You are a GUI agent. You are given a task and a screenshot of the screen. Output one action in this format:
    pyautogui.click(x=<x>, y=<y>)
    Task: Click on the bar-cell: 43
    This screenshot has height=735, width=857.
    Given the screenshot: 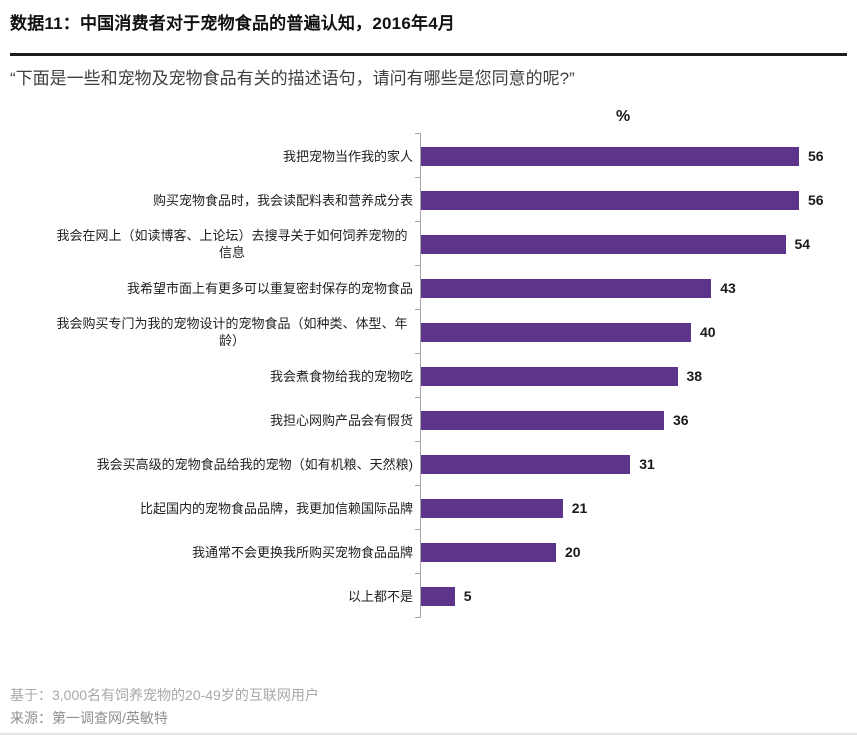 What is the action you would take?
    pyautogui.click(x=631, y=287)
    